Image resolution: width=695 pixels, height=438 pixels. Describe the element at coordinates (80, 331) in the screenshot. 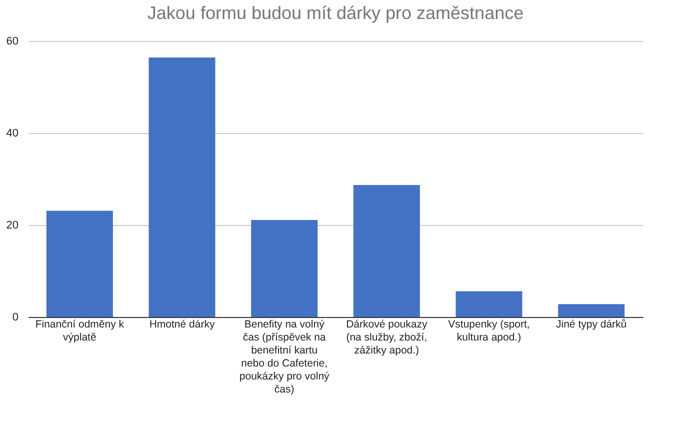

I see `x-tick-label: Finanční odměny k výplatě` at that location.